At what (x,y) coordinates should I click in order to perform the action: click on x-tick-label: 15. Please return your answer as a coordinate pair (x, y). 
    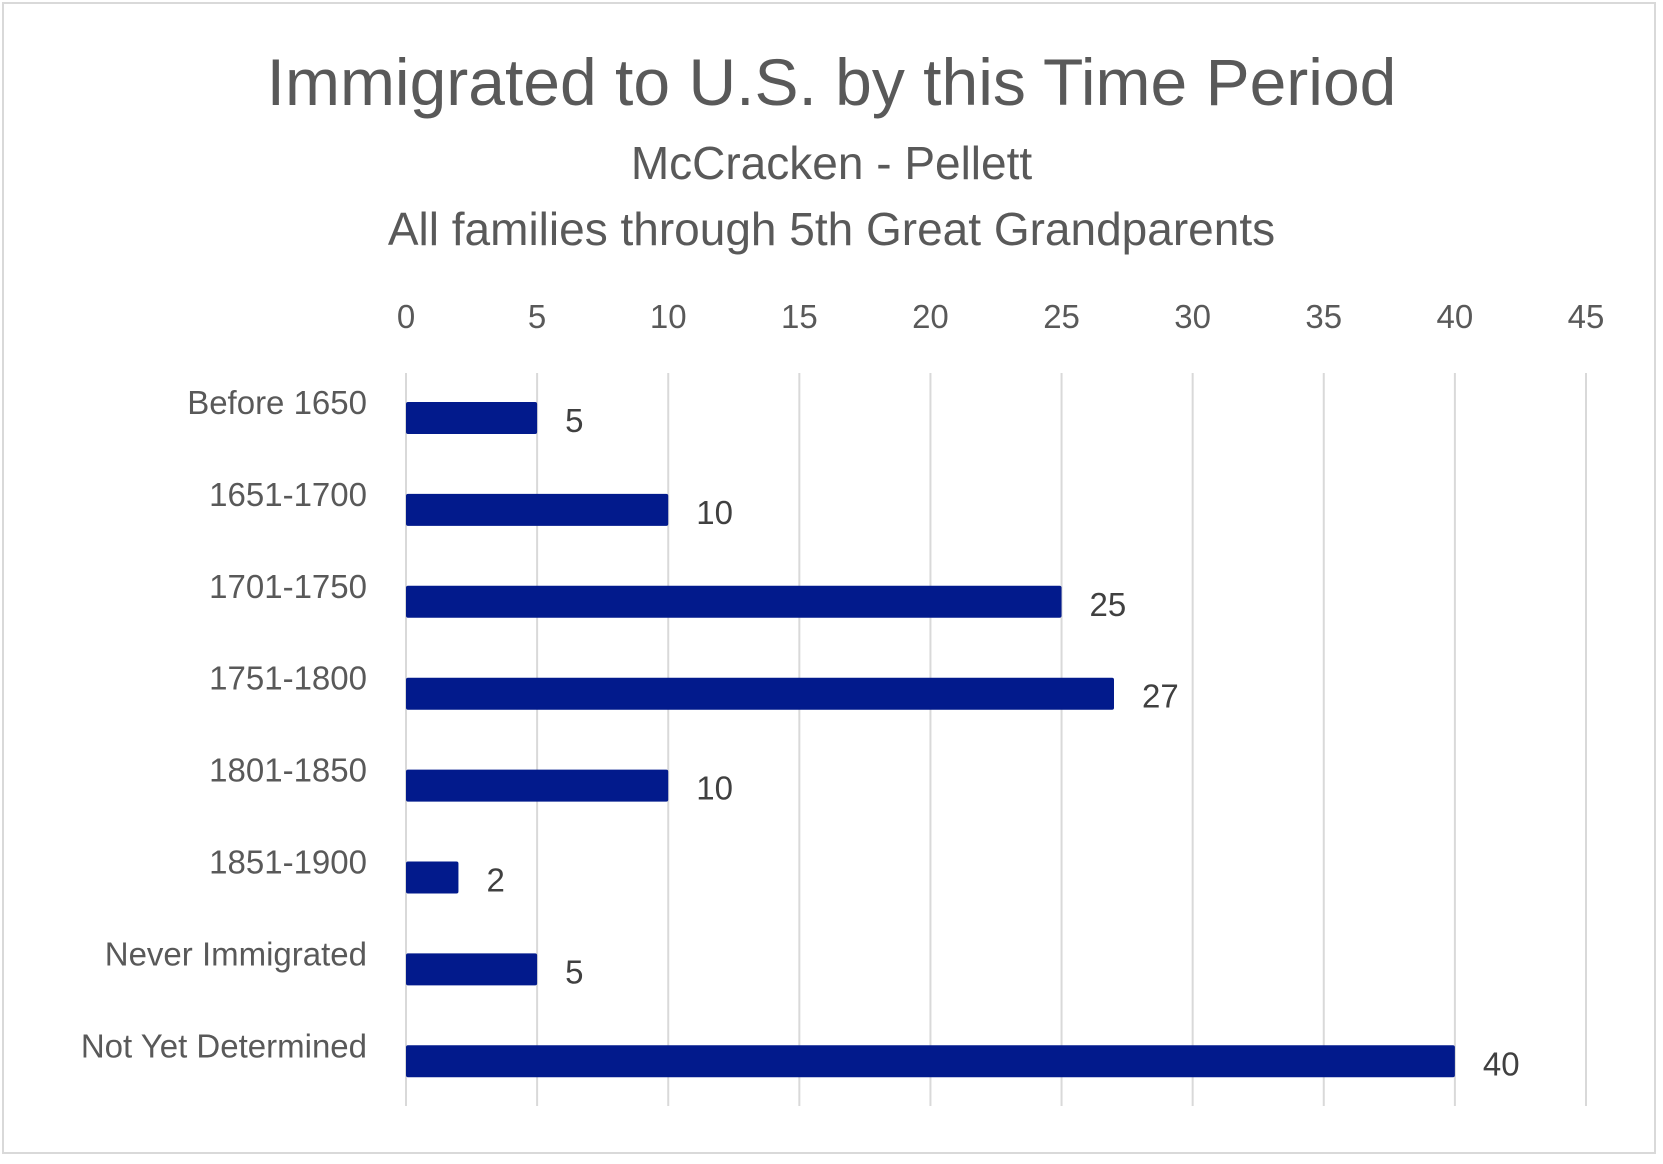
    Looking at the image, I should click on (799, 316).